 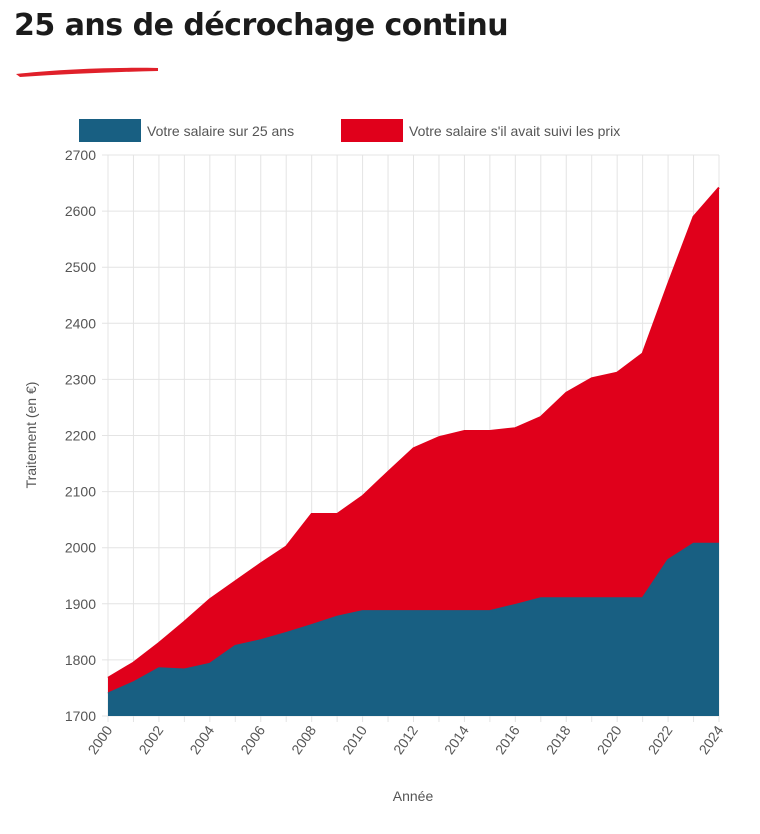 I want to click on series-line, so click(x=413, y=618).